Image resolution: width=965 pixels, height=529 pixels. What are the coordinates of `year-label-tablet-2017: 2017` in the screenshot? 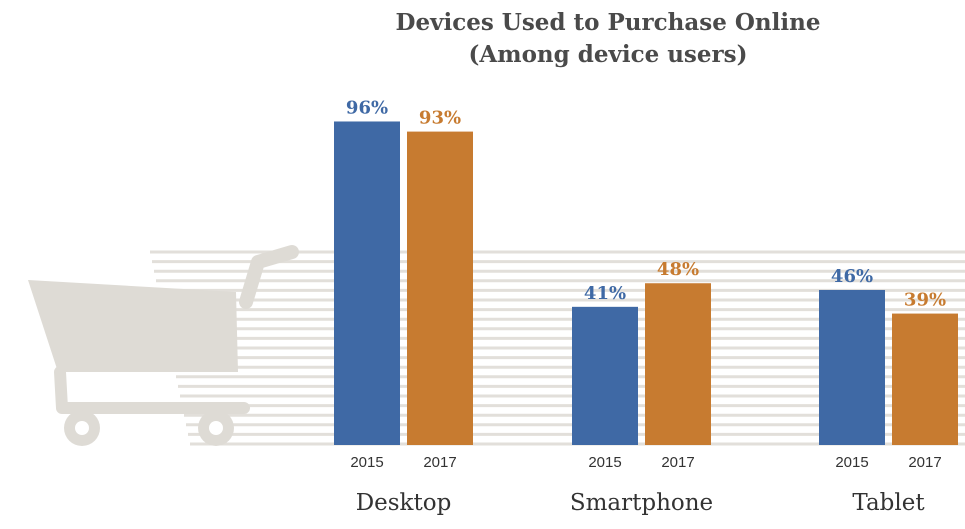 It's located at (924, 462).